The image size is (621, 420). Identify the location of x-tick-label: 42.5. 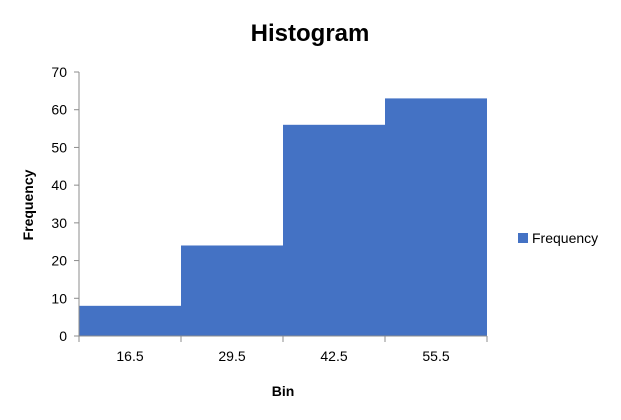
(333, 356).